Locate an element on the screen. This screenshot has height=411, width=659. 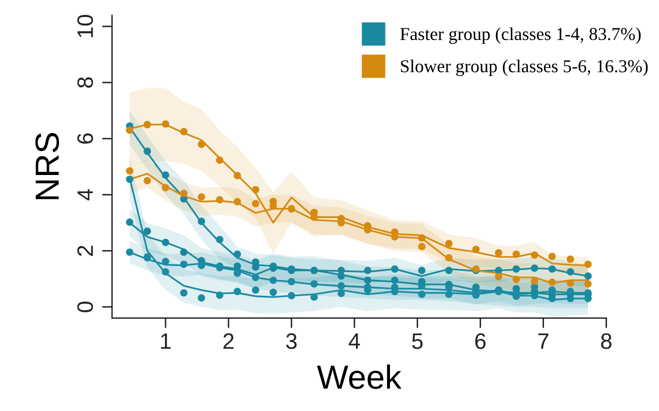
x-tick-label: 6 is located at coordinates (480, 341).